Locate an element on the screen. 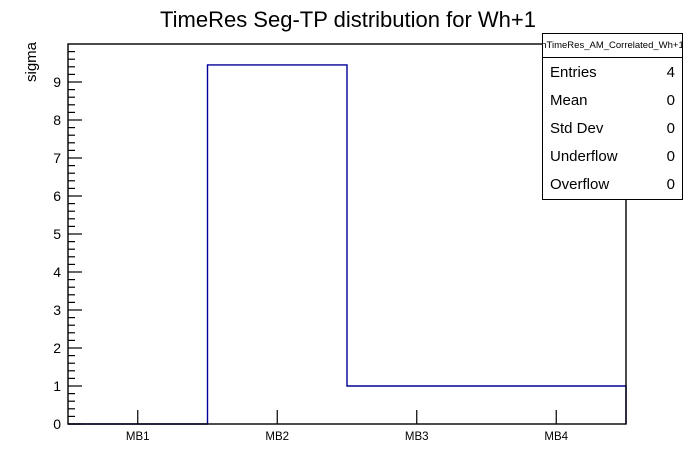  stats-row-label: Underflow is located at coordinates (584, 157).